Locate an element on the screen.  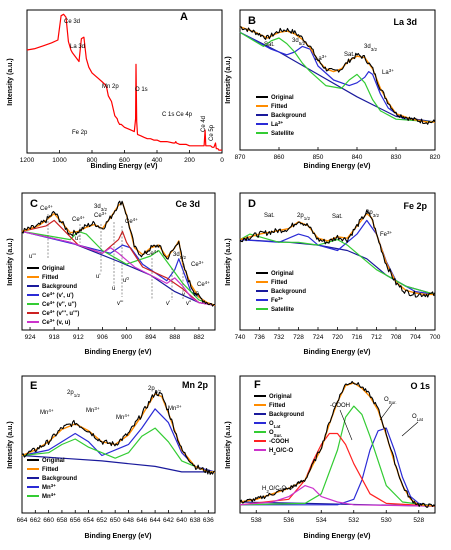
y-axis-label-e: Intensity (a.u.) is located at coordinates (10, 444).